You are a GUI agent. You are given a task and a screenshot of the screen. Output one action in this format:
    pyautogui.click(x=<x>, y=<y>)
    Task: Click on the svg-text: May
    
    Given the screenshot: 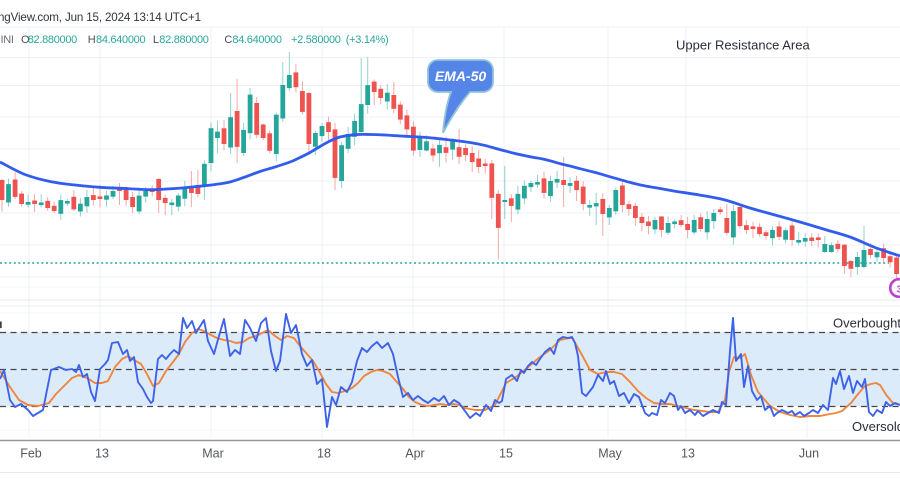 What is the action you would take?
    pyautogui.click(x=610, y=454)
    